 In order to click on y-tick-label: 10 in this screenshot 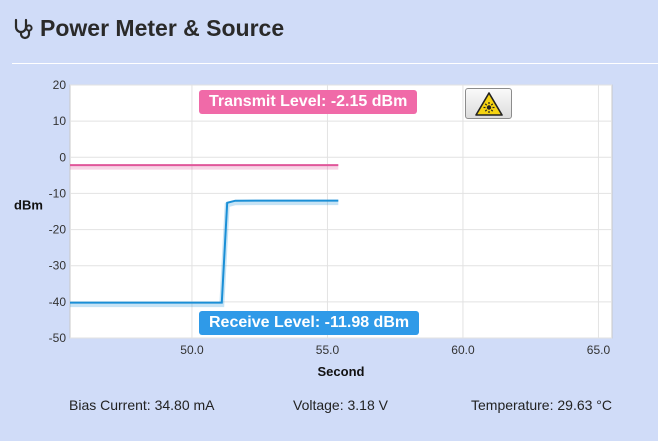, I will do `click(60, 121)`.